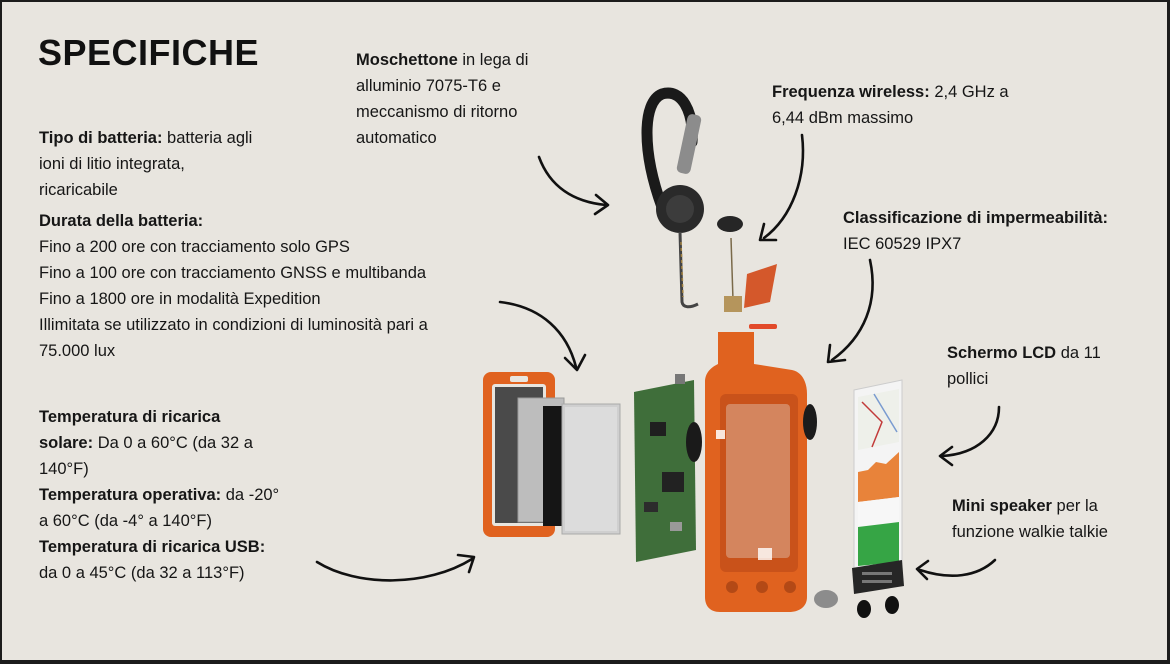 Image resolution: width=1170 pixels, height=664 pixels. Describe the element at coordinates (575, 362) in the screenshot. I see `arrow-battery-life-head` at that location.